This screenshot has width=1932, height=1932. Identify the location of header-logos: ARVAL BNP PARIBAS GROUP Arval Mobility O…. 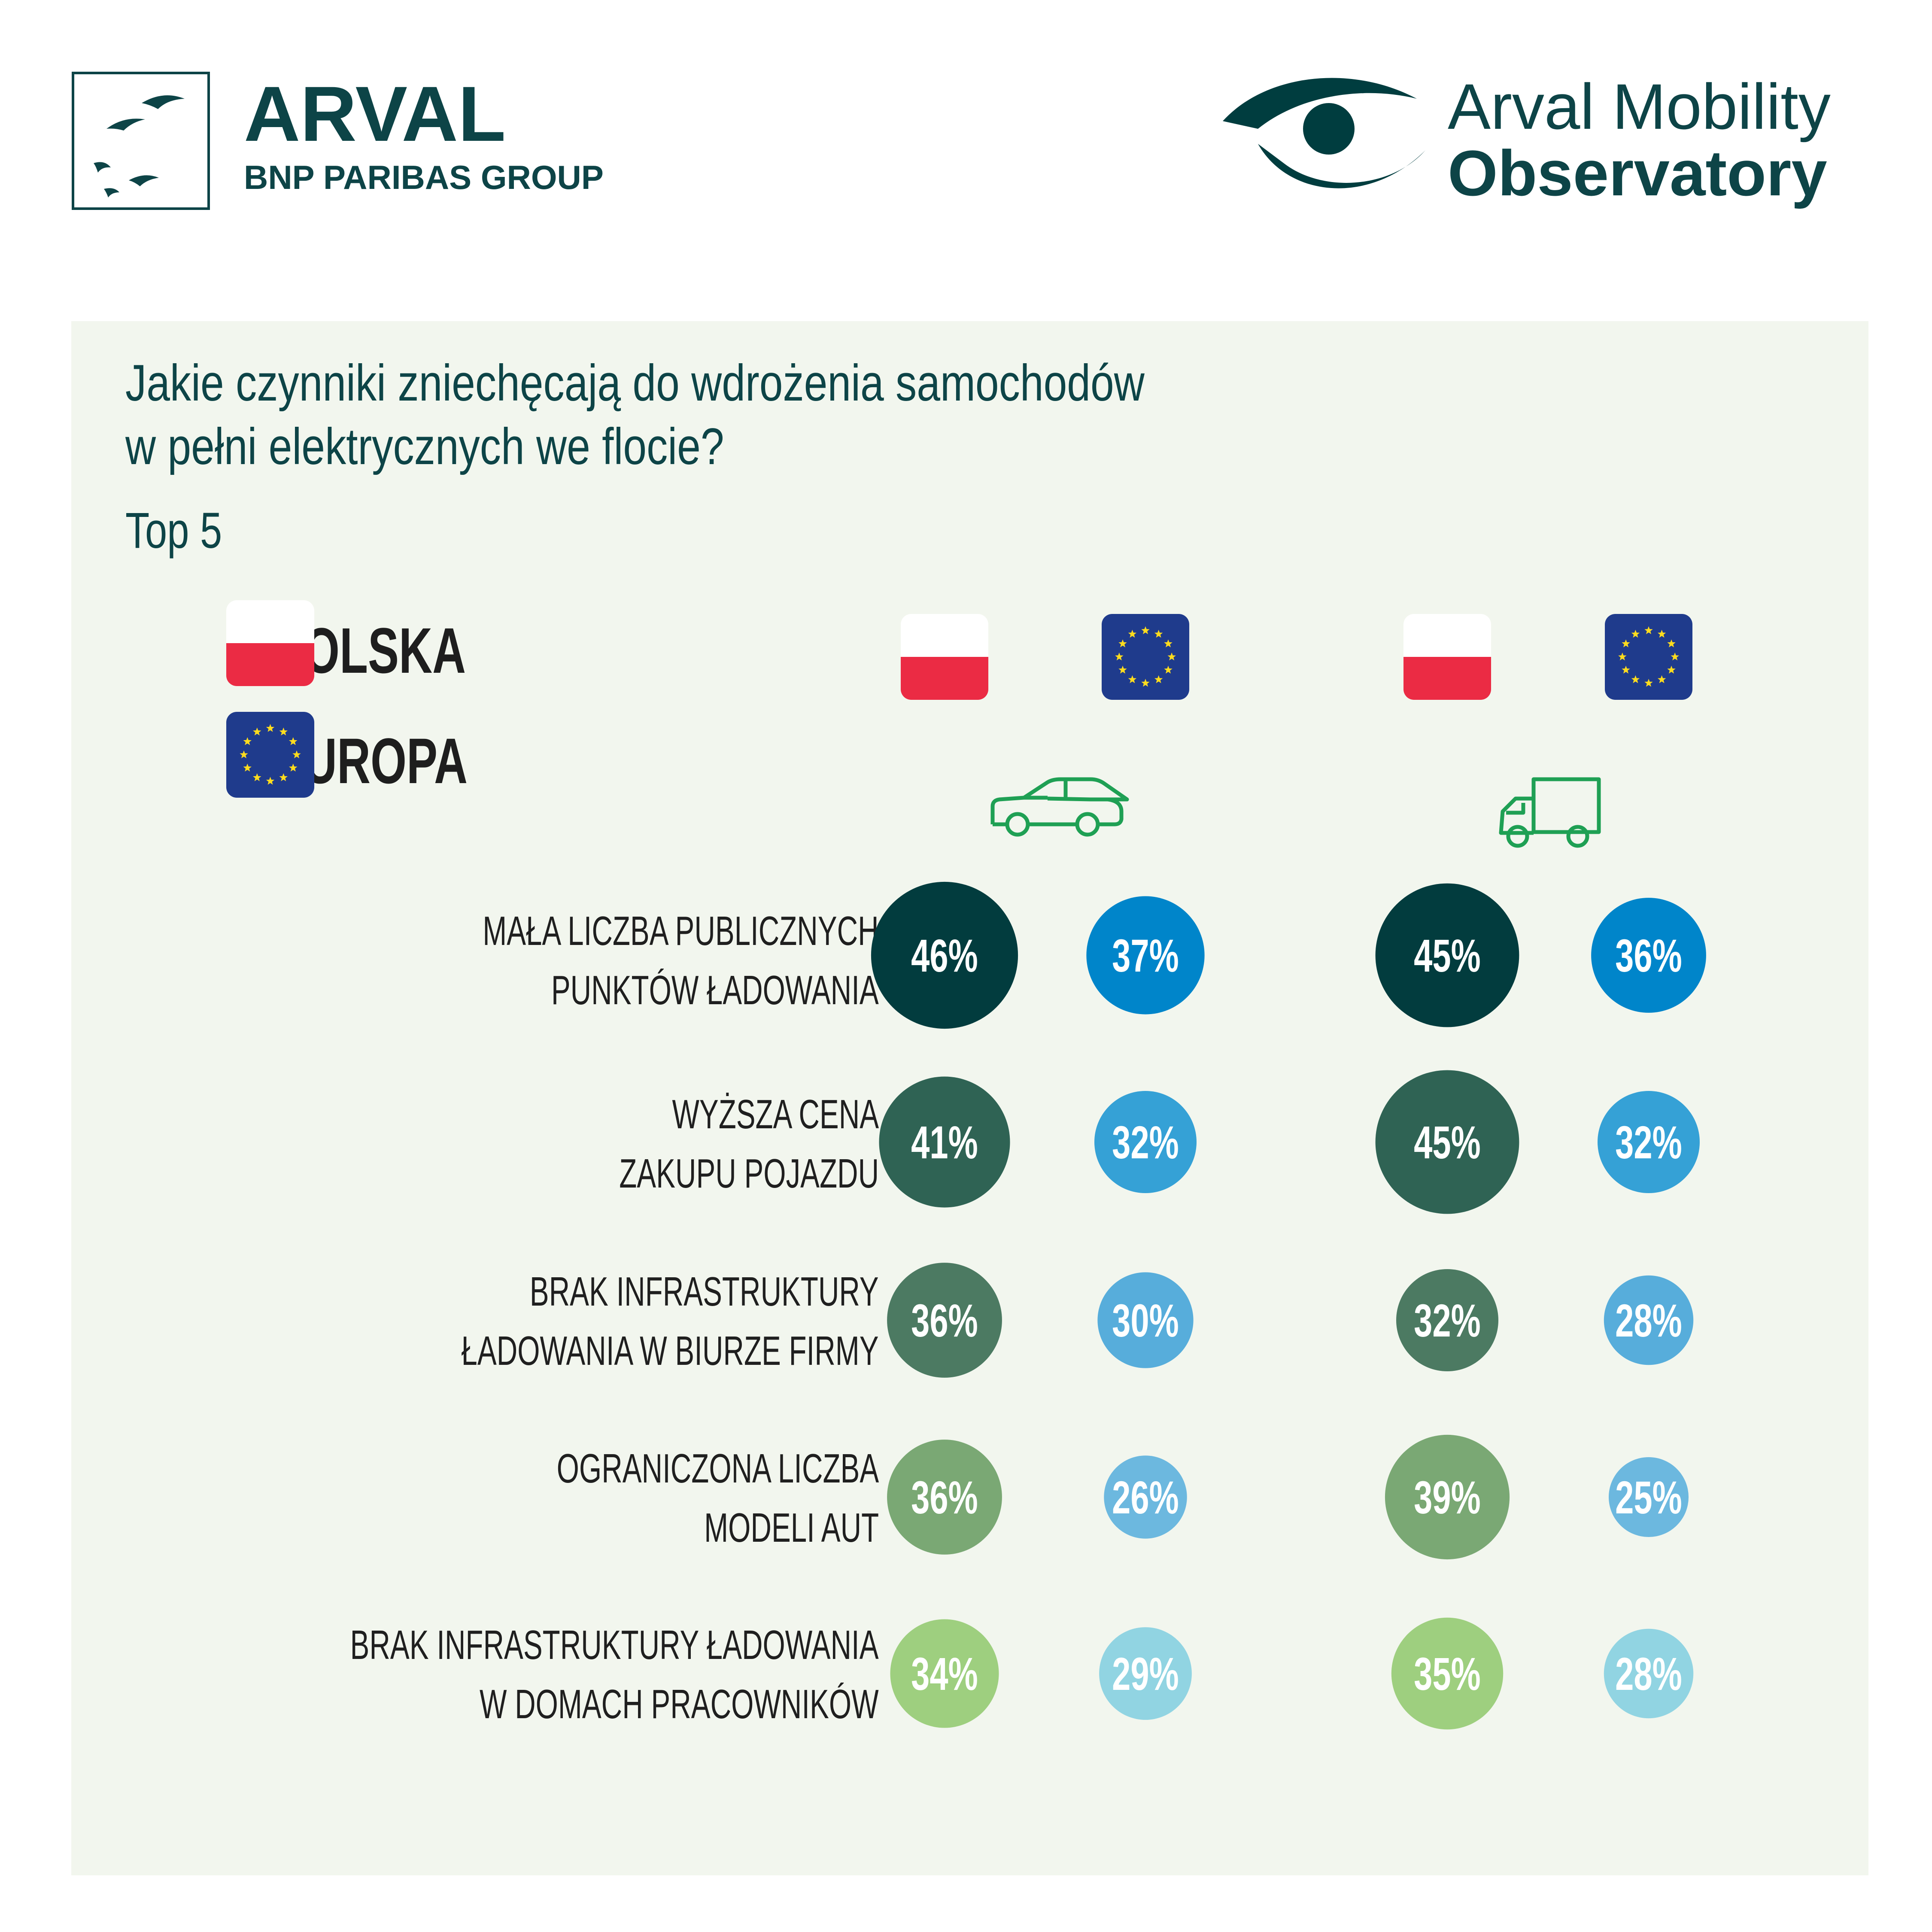
(951, 140).